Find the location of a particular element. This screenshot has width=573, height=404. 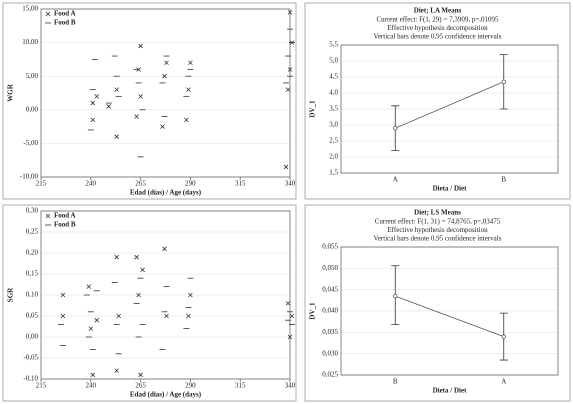

y-tick-label: 0,025 is located at coordinates (330, 375).